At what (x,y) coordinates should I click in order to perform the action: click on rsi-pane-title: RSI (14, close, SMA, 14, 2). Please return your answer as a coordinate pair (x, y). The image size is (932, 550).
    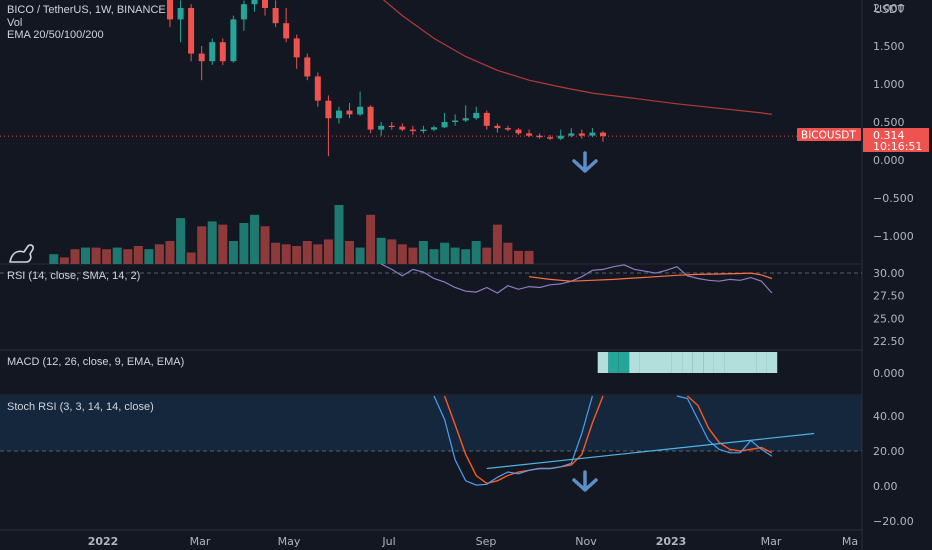
    Looking at the image, I should click on (74, 276).